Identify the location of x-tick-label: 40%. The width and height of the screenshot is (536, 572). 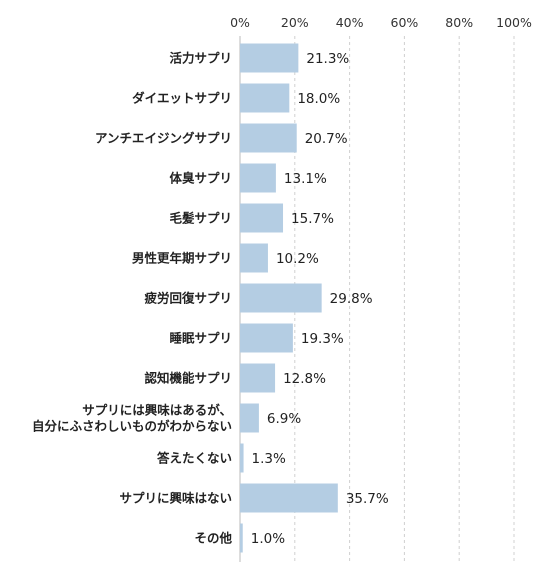
(350, 22).